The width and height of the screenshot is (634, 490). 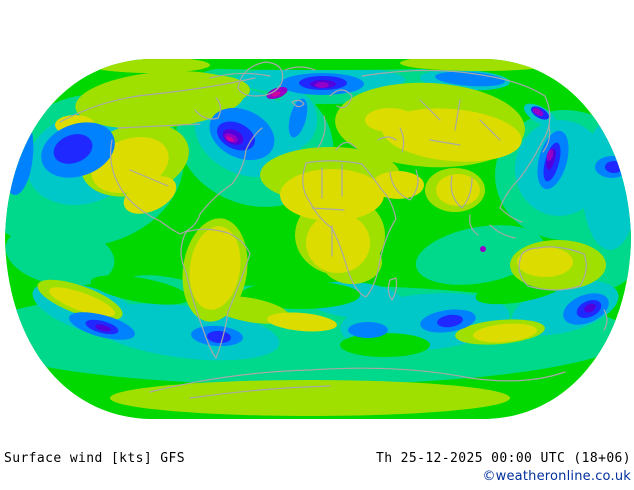 What do you see at coordinates (503, 458) in the screenshot?
I see `map-datetime-label: Th 25-12-2025 00:00 UTC (18+06)` at bounding box center [503, 458].